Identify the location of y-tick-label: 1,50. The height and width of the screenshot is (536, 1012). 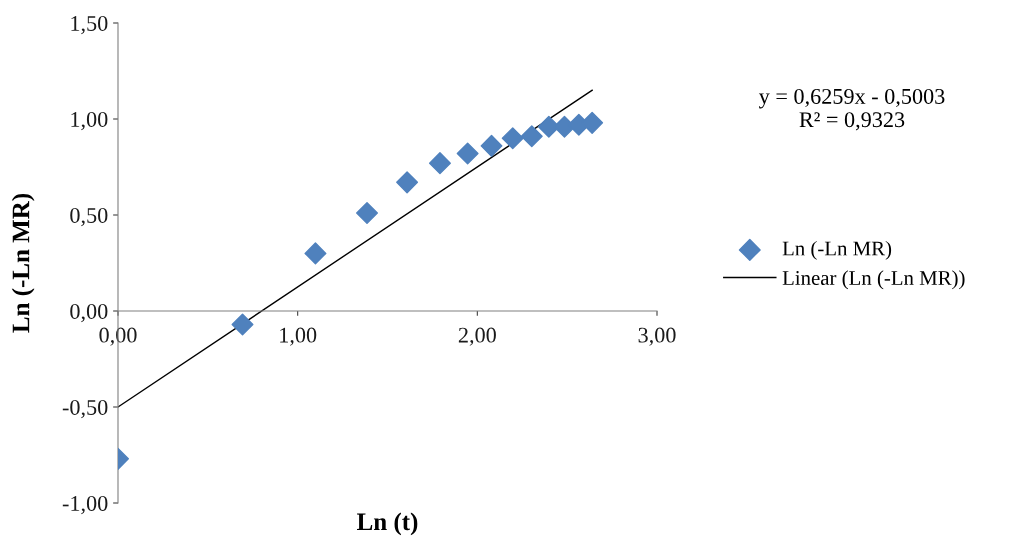
(89, 25).